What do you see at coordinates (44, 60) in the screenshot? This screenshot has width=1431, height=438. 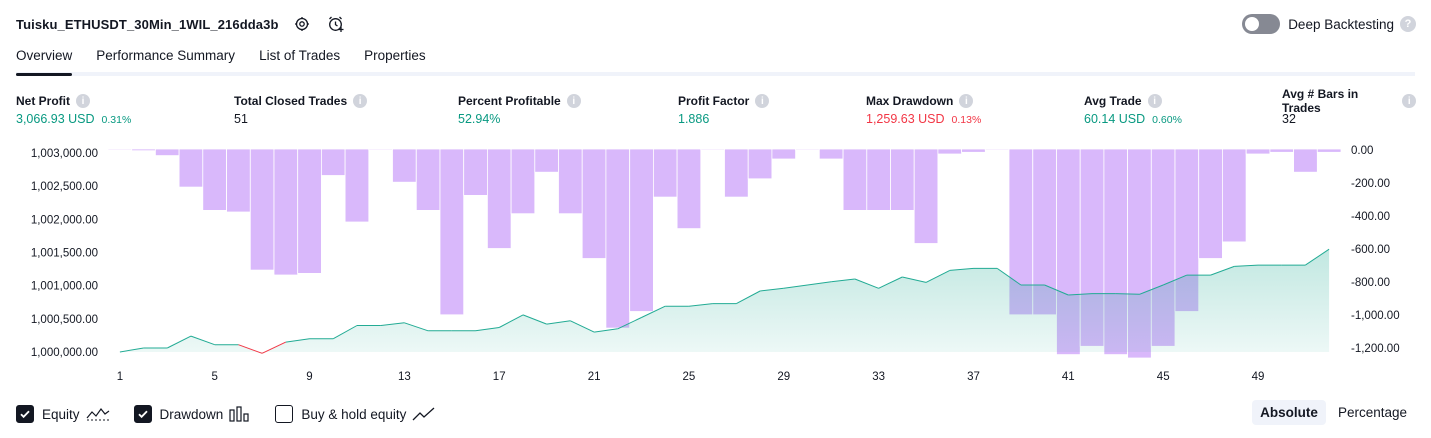 I see `tab-overview: Overview` at bounding box center [44, 60].